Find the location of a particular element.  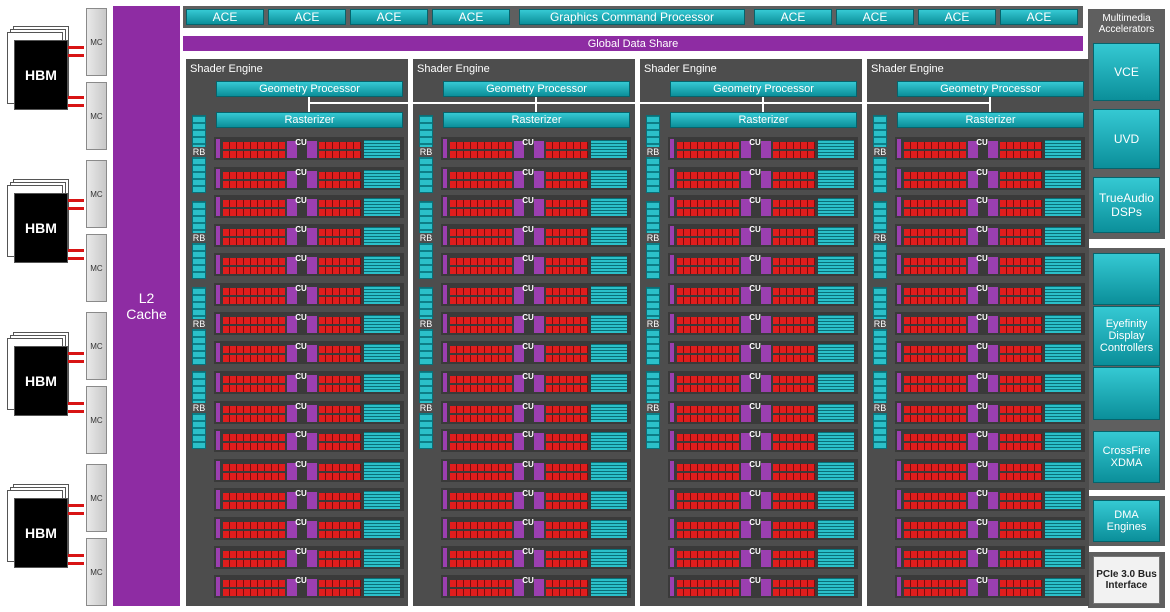

eyefinity-label: Eyefinity Display Controllers is located at coordinates (1126, 336).